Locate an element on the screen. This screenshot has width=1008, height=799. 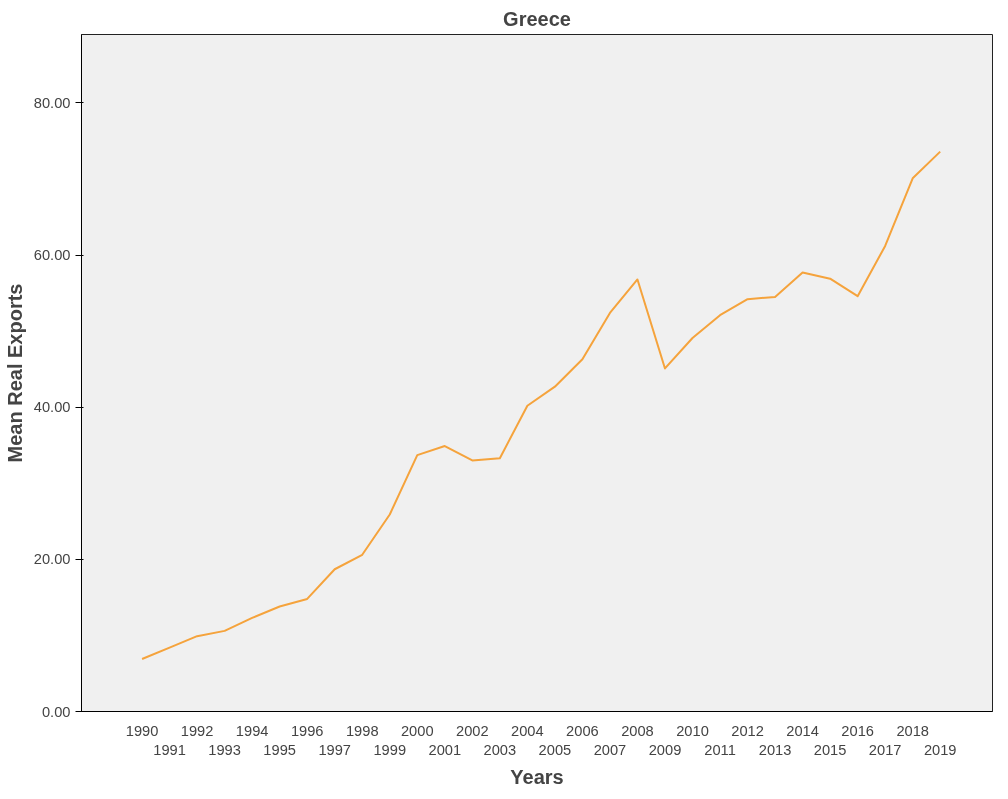
x-tick-label: 1996 is located at coordinates (307, 730).